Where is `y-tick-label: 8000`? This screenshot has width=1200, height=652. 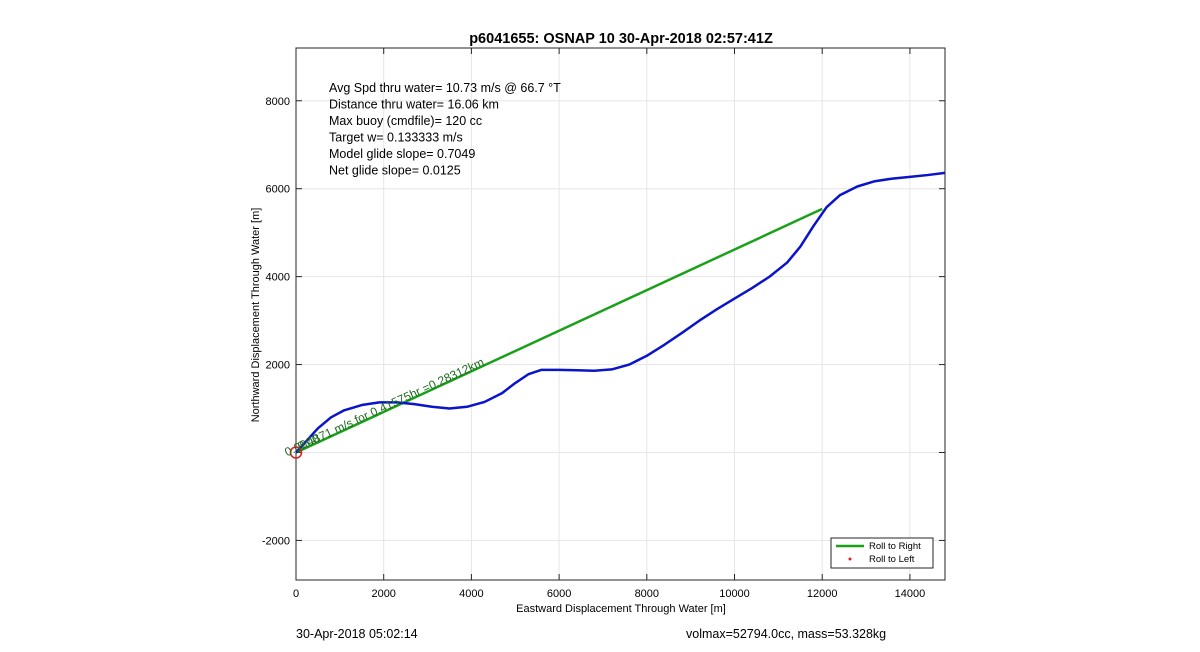
y-tick-label: 8000 is located at coordinates (278, 102).